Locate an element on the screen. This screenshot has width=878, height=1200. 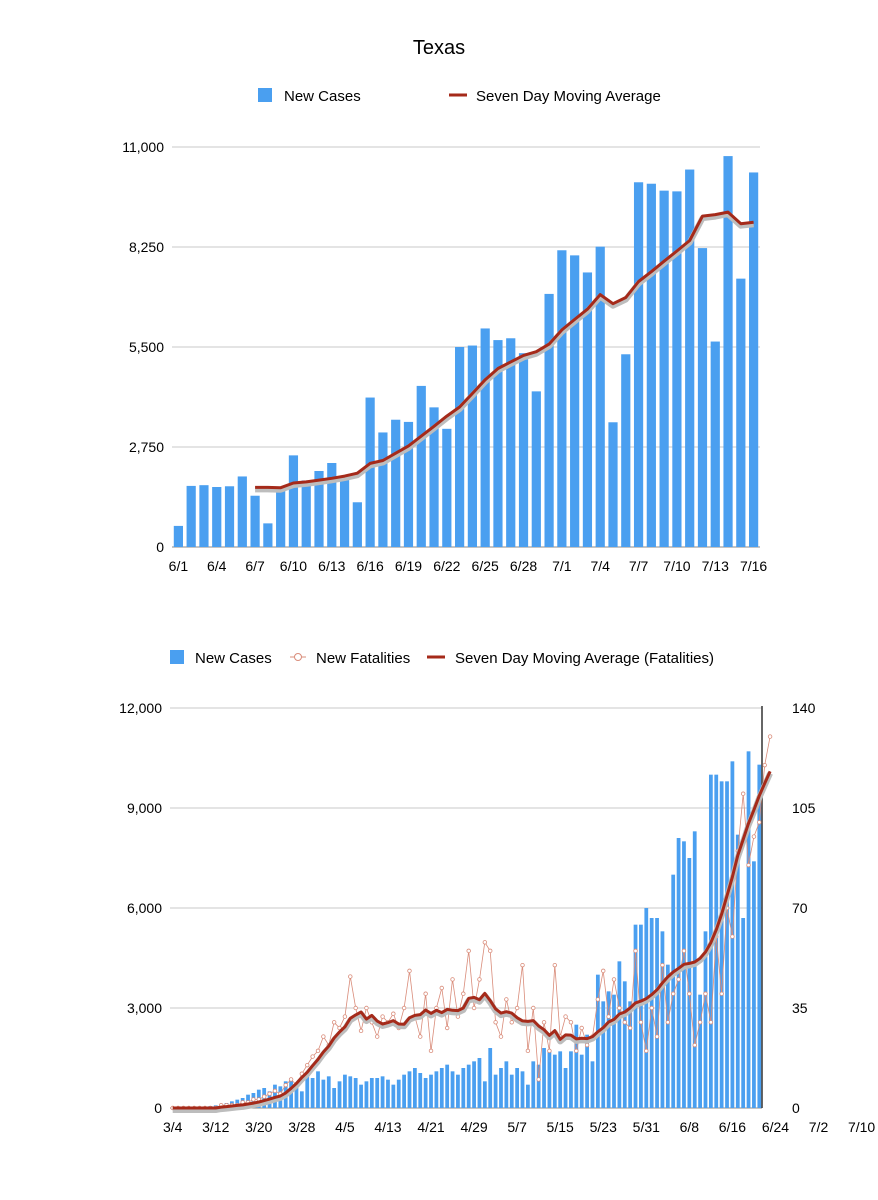
x-tick-label: 6/24 is located at coordinates (775, 1127).